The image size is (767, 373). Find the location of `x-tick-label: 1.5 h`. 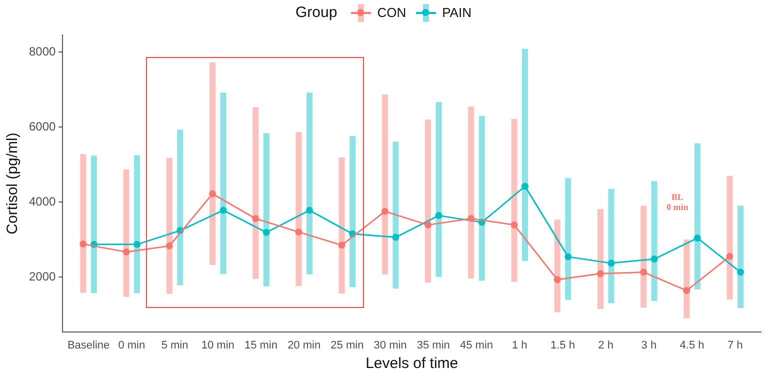

x-tick-label: 1.5 h is located at coordinates (562, 345).